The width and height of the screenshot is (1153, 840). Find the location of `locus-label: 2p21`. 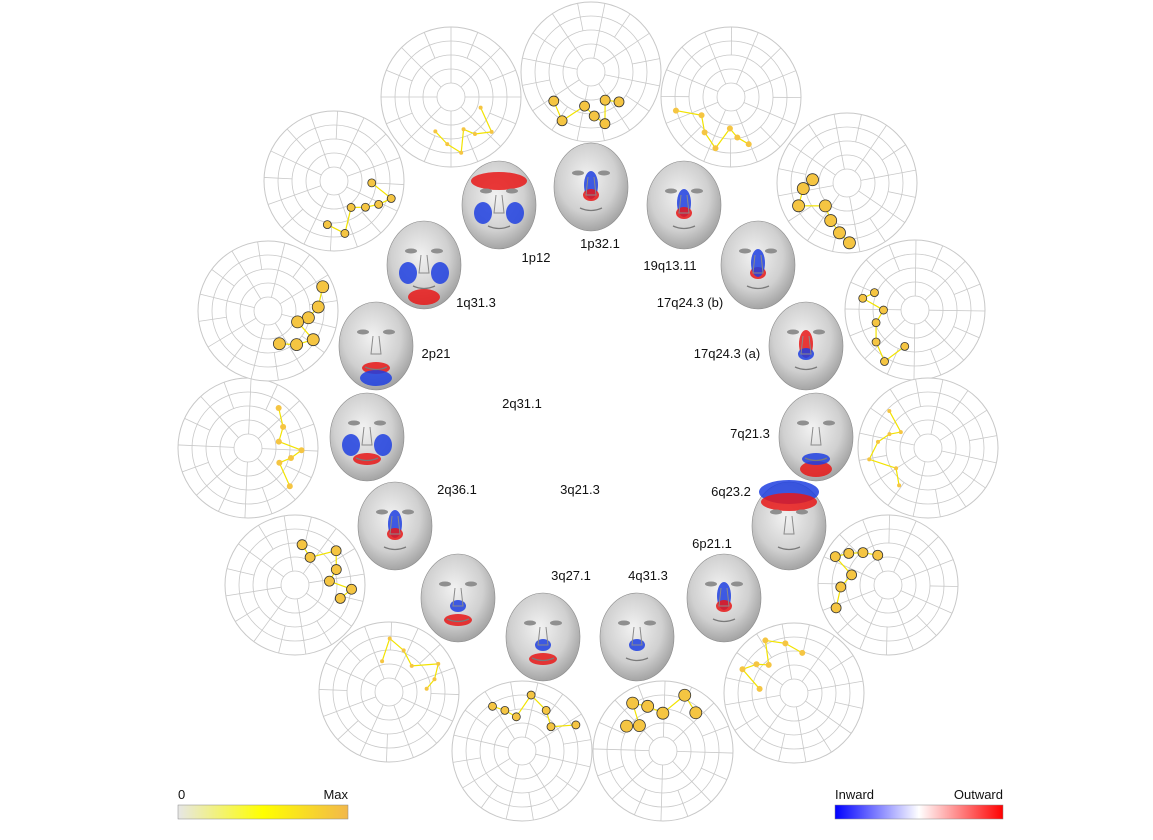

locus-label: 2p21 is located at coordinates (436, 353).